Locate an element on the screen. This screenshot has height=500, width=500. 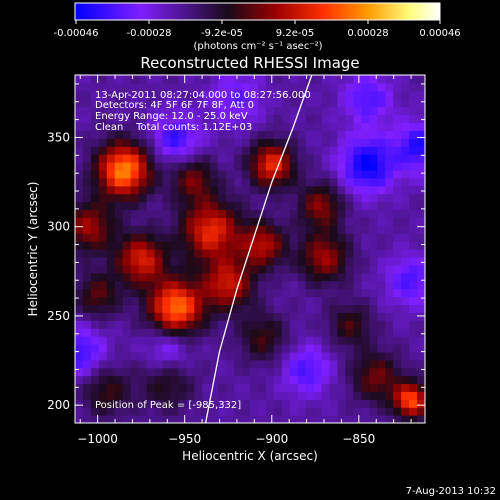
colorbar-tick-label: -0.00028 is located at coordinates (149, 33).